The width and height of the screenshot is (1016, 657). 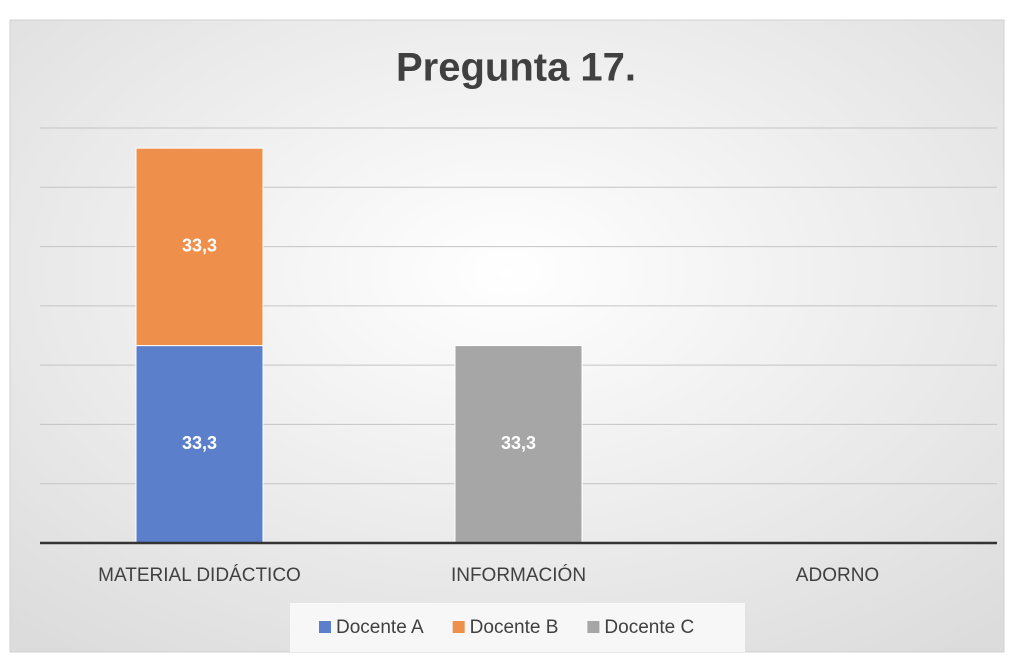 What do you see at coordinates (837, 575) in the screenshot?
I see `x-tick-label: ADORNO` at bounding box center [837, 575].